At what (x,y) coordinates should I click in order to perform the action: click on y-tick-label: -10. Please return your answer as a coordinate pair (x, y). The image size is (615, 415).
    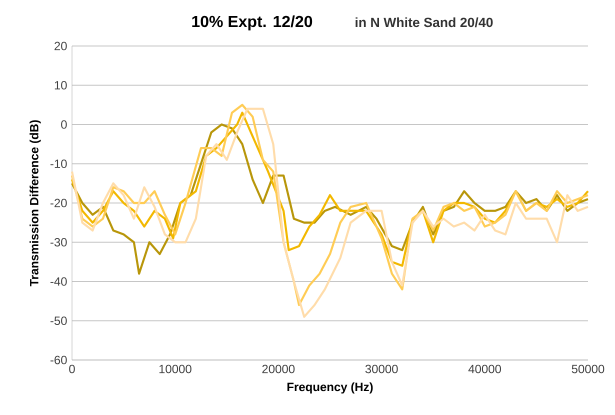
    Looking at the image, I should click on (58, 164).